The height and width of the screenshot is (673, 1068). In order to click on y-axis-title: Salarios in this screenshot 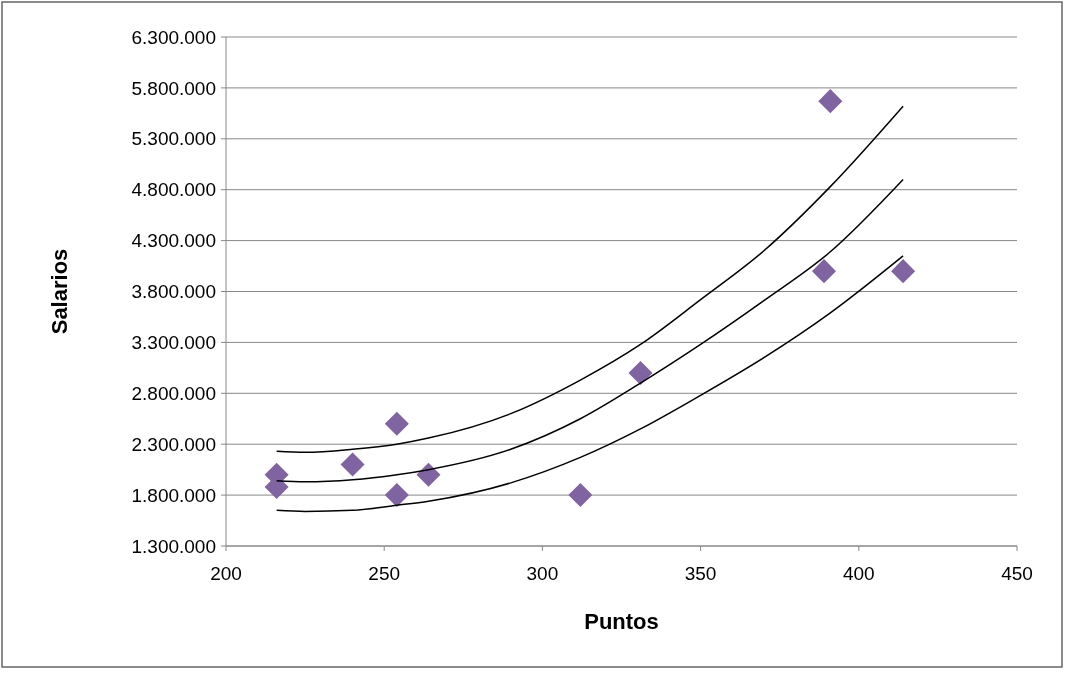, I will do `click(59, 291)`.